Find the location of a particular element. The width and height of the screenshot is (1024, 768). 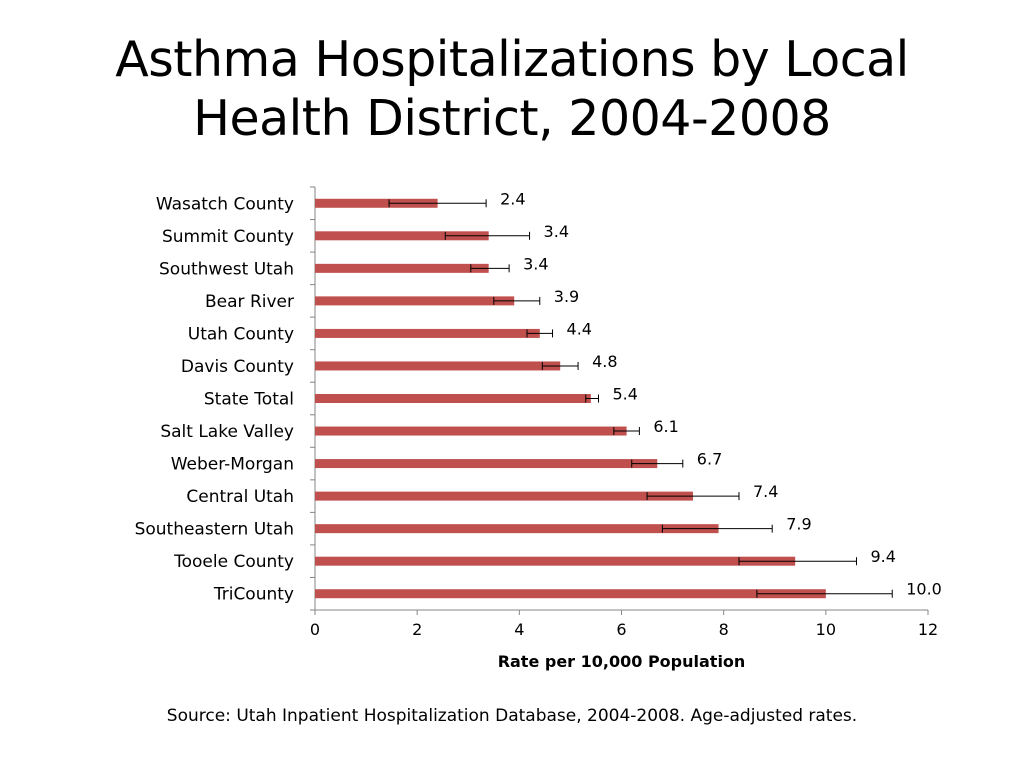

x-tick-label: 0 is located at coordinates (315, 629).